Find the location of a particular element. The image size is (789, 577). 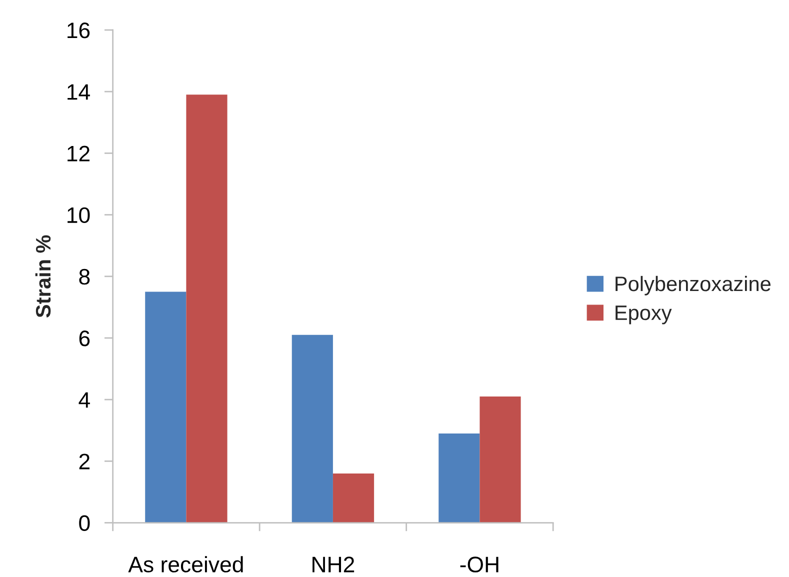

x-tick-label: As received is located at coordinates (185, 564).